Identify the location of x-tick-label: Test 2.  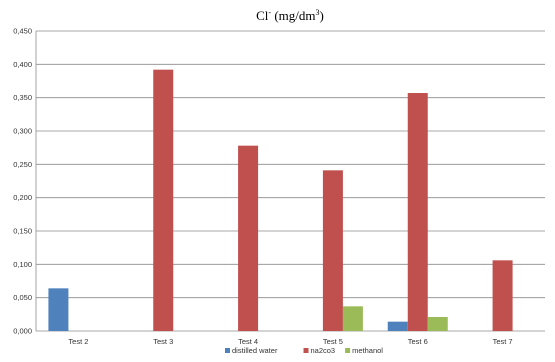
(78, 341).